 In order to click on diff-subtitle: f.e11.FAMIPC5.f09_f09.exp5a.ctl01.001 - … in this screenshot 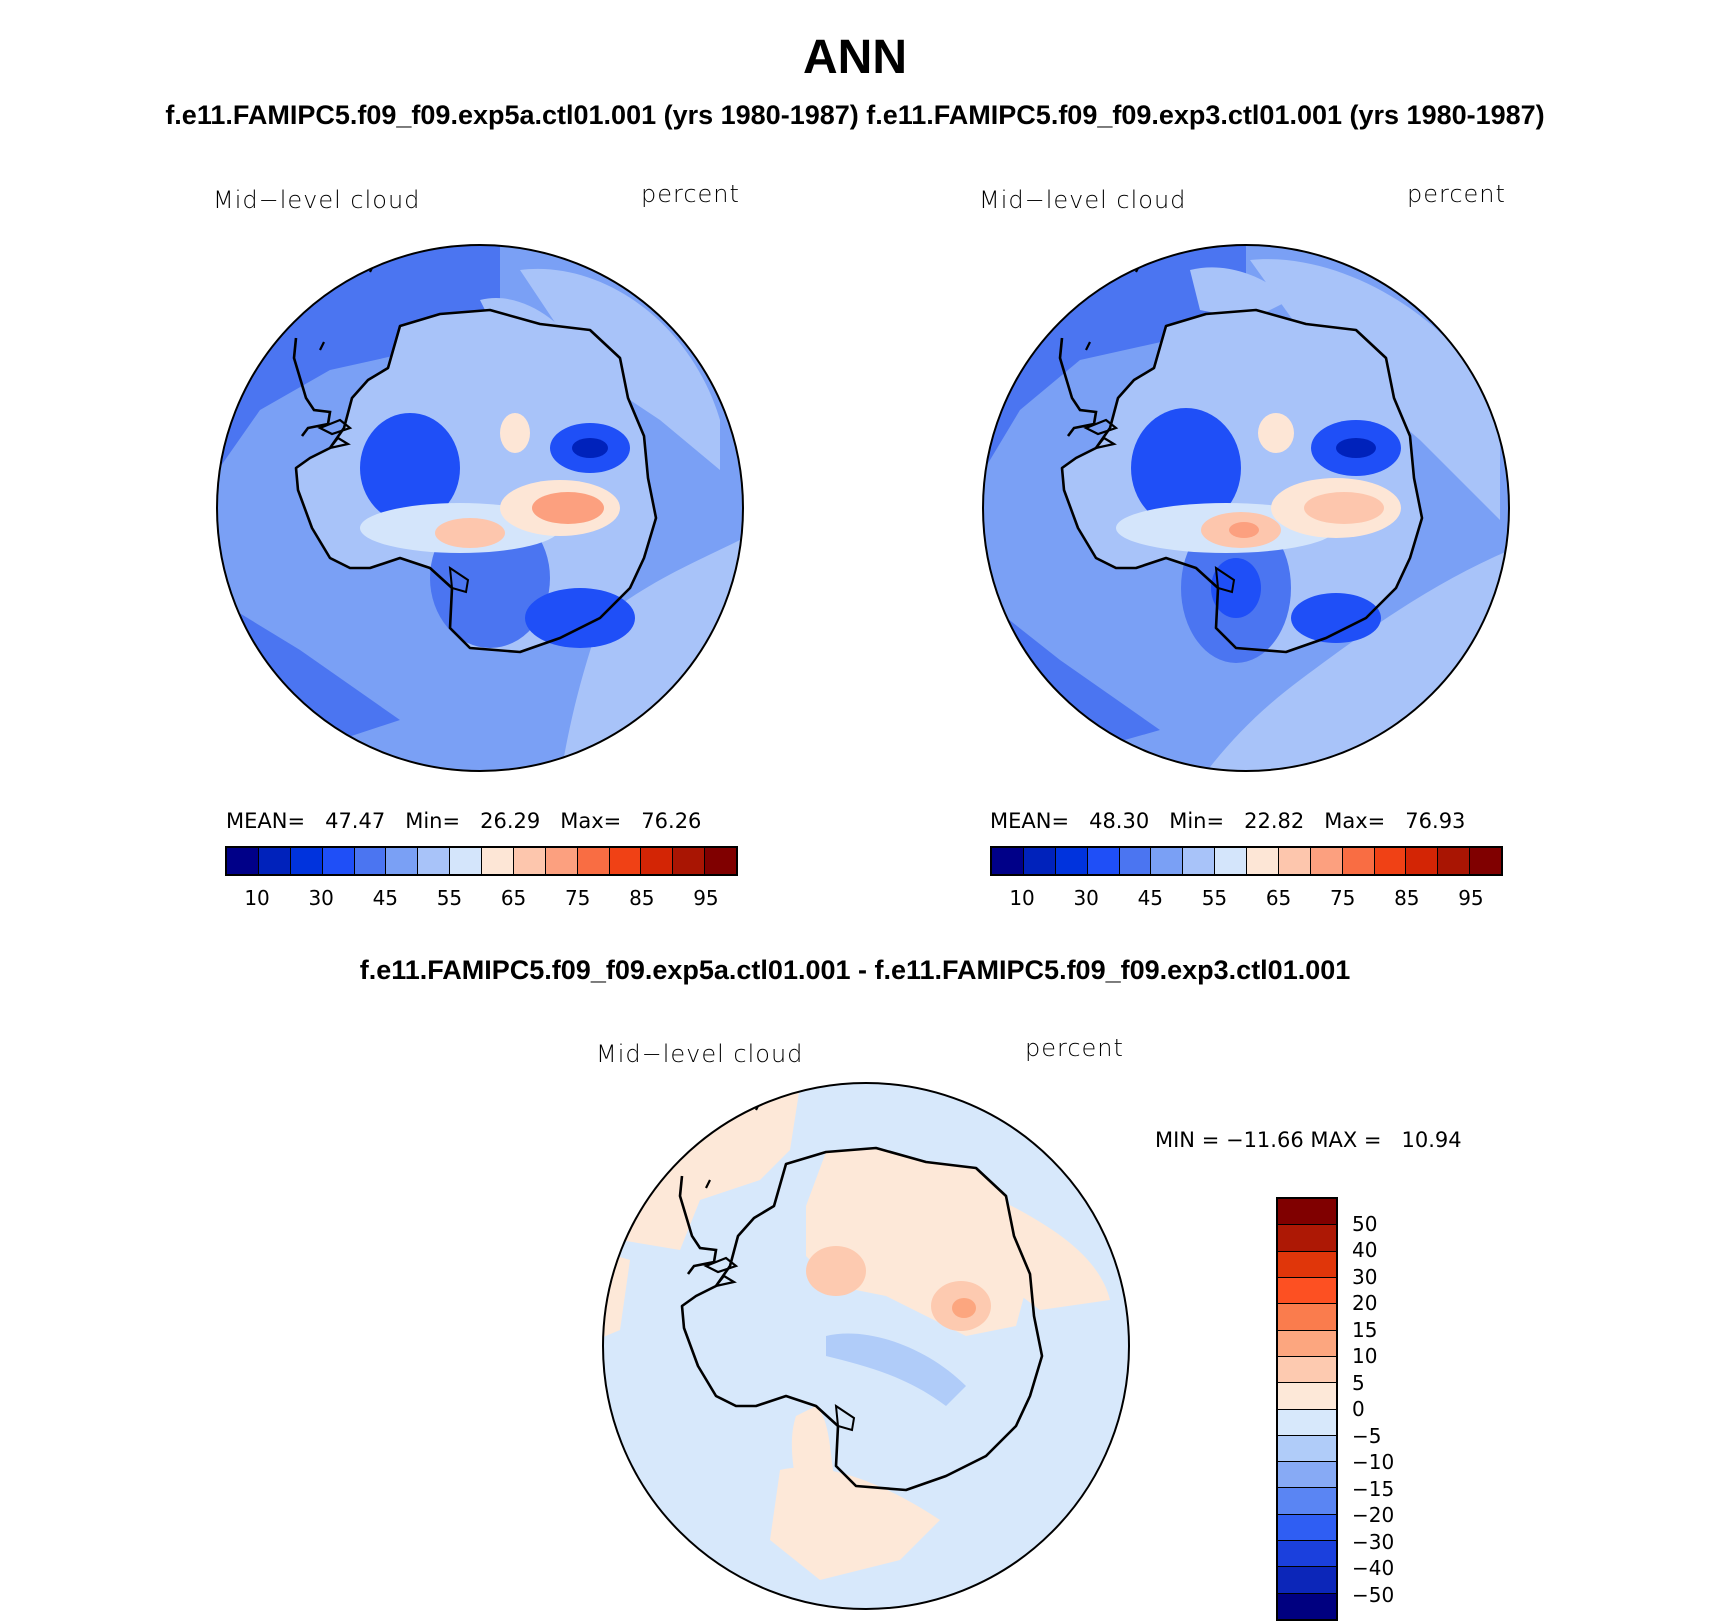, I will do `click(855, 970)`.